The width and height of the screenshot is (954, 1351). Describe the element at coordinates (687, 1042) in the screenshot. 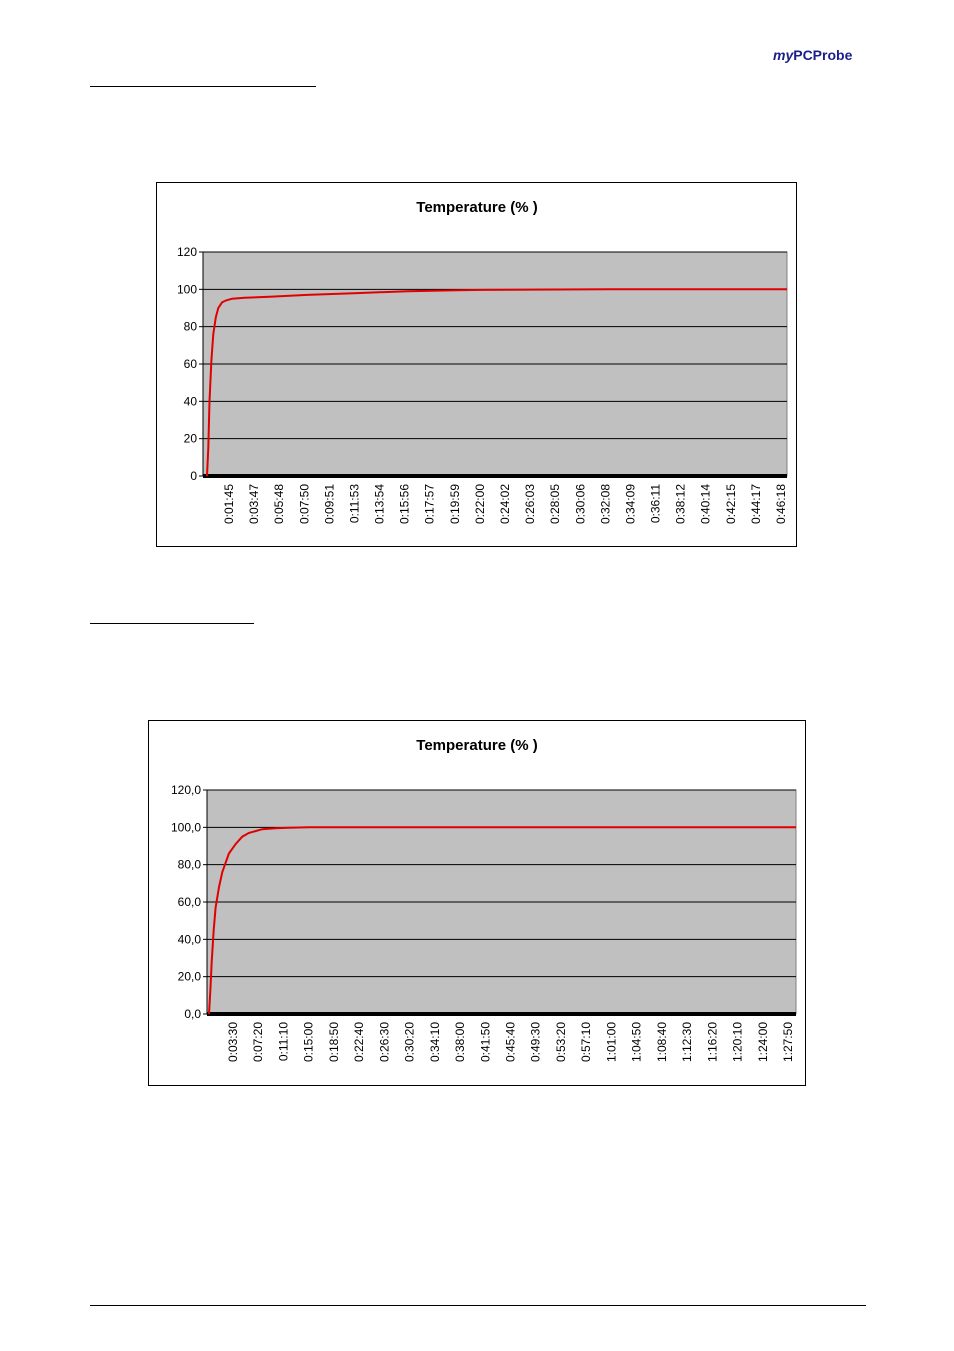

I see `chart-2-xtick-label: 1:12:30` at that location.